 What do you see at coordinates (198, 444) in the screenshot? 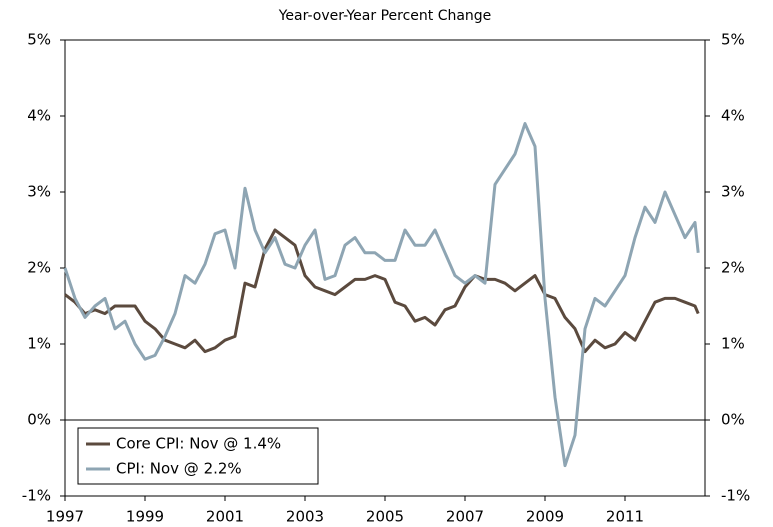
I see `legend-label: Core CPI: Nov @ 1.4%` at bounding box center [198, 444].